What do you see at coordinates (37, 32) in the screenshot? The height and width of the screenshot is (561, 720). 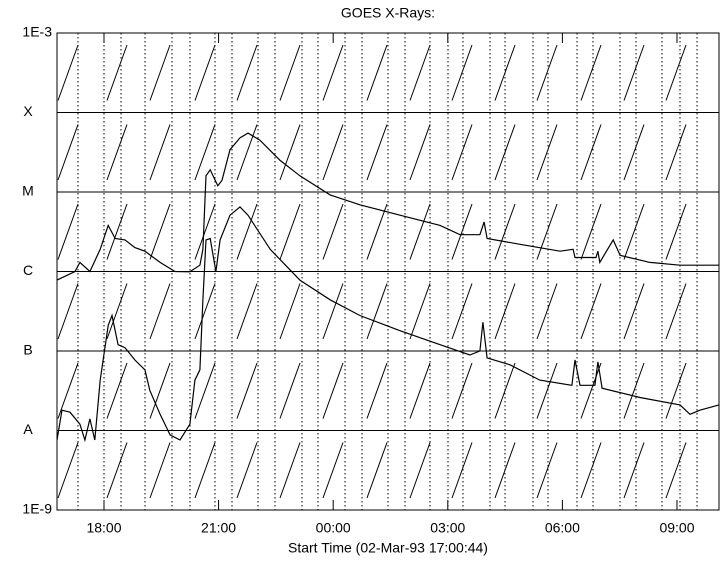 I see `y-tick-label: 1E-3` at bounding box center [37, 32].